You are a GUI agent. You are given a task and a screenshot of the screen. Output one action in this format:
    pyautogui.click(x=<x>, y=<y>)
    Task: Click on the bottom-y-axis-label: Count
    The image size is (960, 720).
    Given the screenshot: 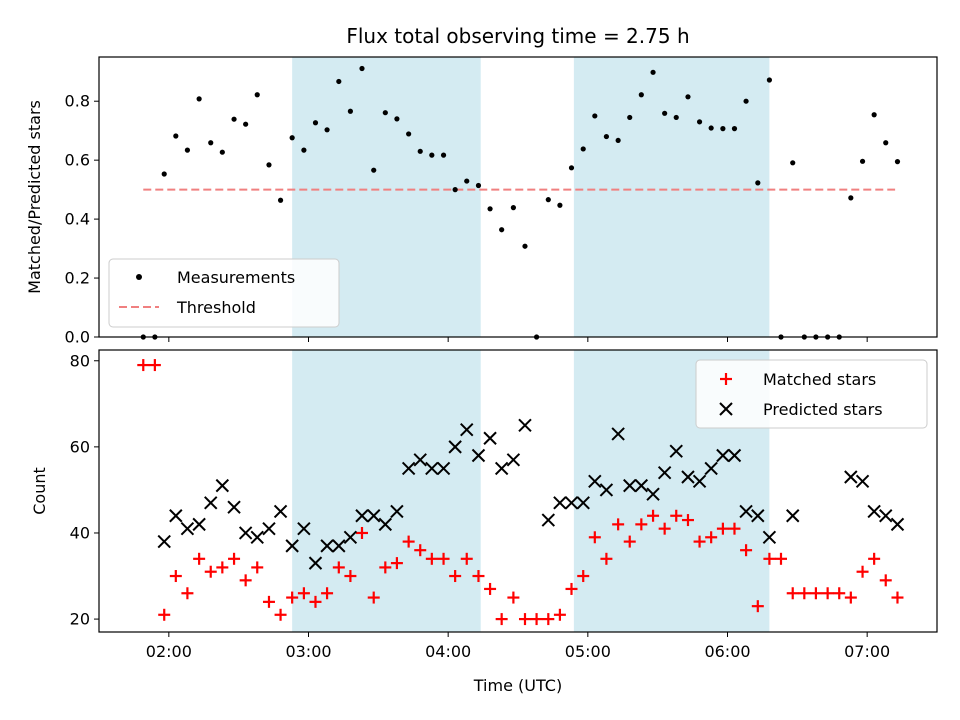 What is the action you would take?
    pyautogui.click(x=39, y=491)
    